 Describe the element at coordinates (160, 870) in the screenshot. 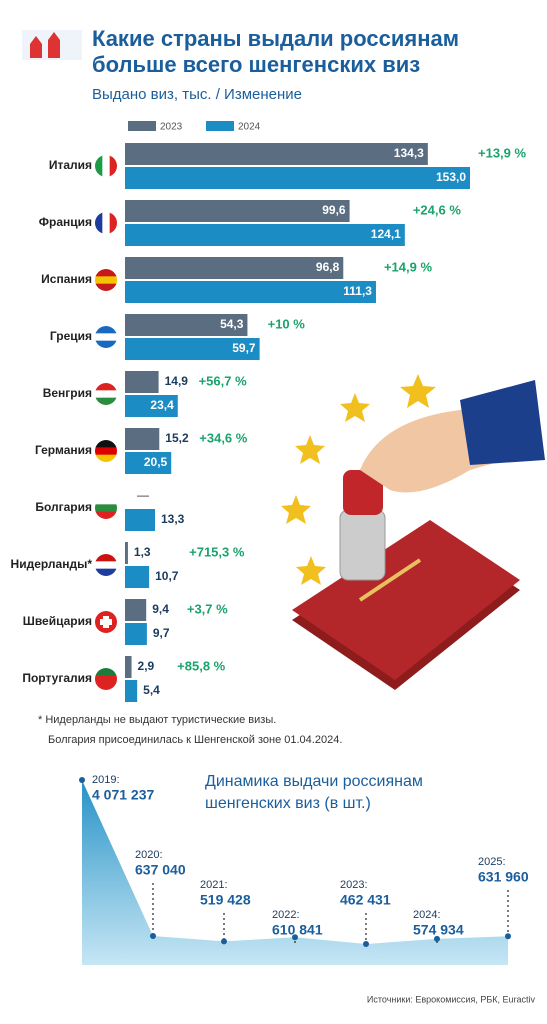

I see `value-label: 637 040` at that location.